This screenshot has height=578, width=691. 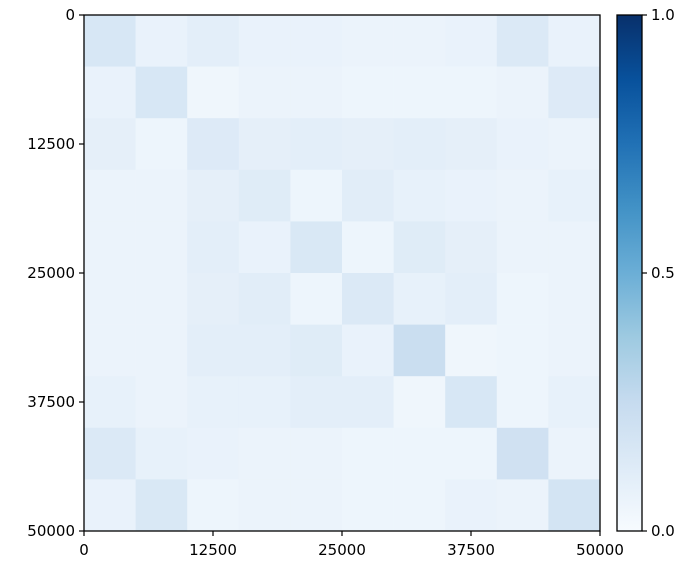 I want to click on colorbar-tick-label: 1.0, so click(x=663, y=15).